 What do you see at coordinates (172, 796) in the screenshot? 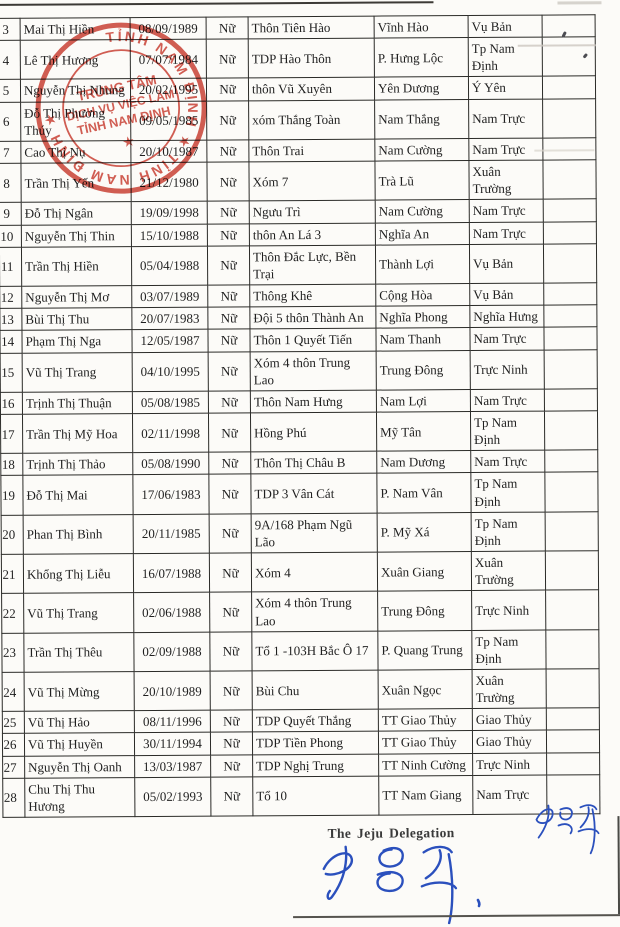
I see `dob-cell: 05/02/1993` at bounding box center [172, 796].